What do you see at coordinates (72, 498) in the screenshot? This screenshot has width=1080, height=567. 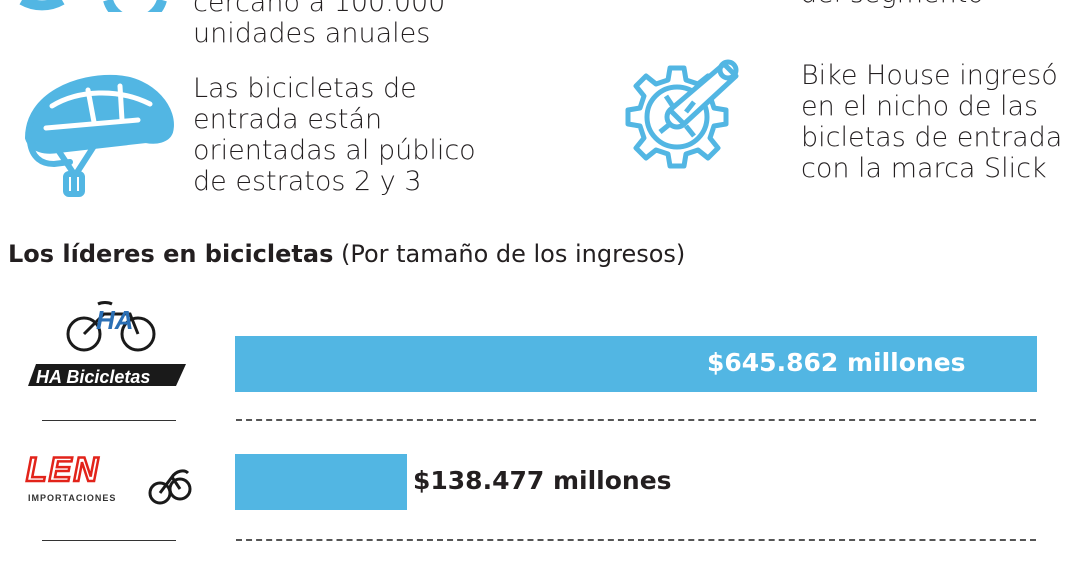 I see `len-logo-sub: IMPORTACIONES` at bounding box center [72, 498].